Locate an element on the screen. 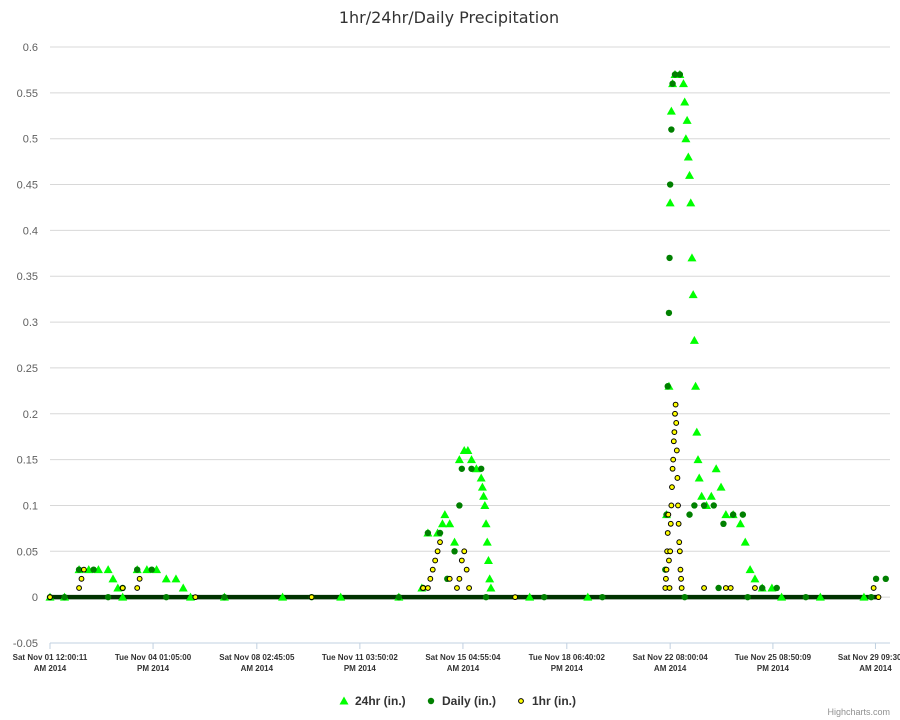 This screenshot has height=720, width=900. x-tick-label: Sat Nov 01 12:00:11 is located at coordinates (50, 657).